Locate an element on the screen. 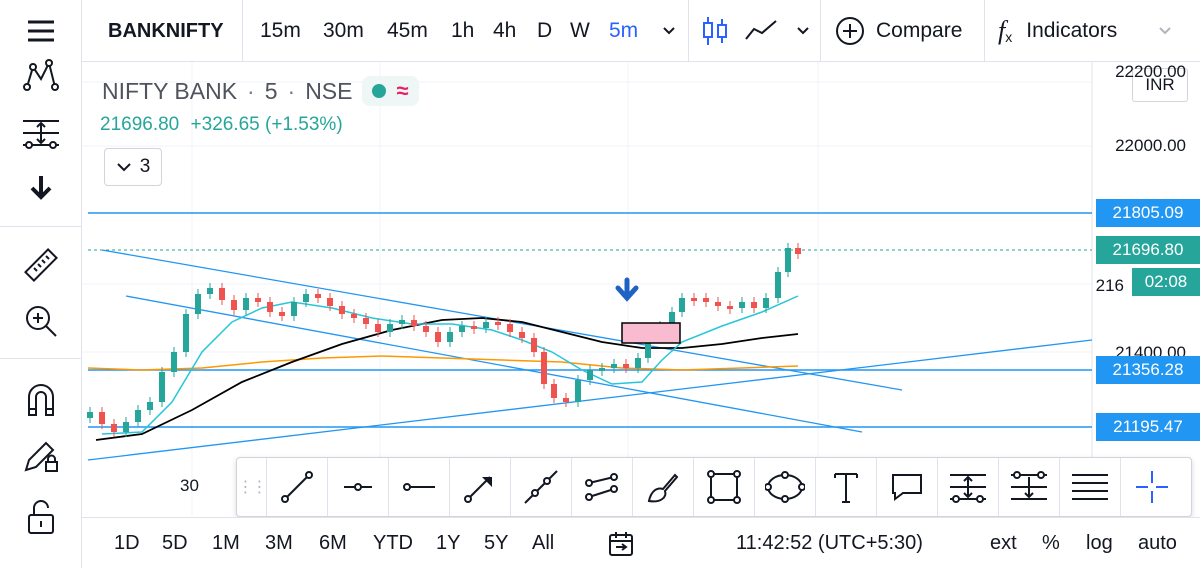 Image resolution: width=1200 pixels, height=568 pixels. legend-price: 21696.80 +326.65 (+1.53%) is located at coordinates (221, 125).